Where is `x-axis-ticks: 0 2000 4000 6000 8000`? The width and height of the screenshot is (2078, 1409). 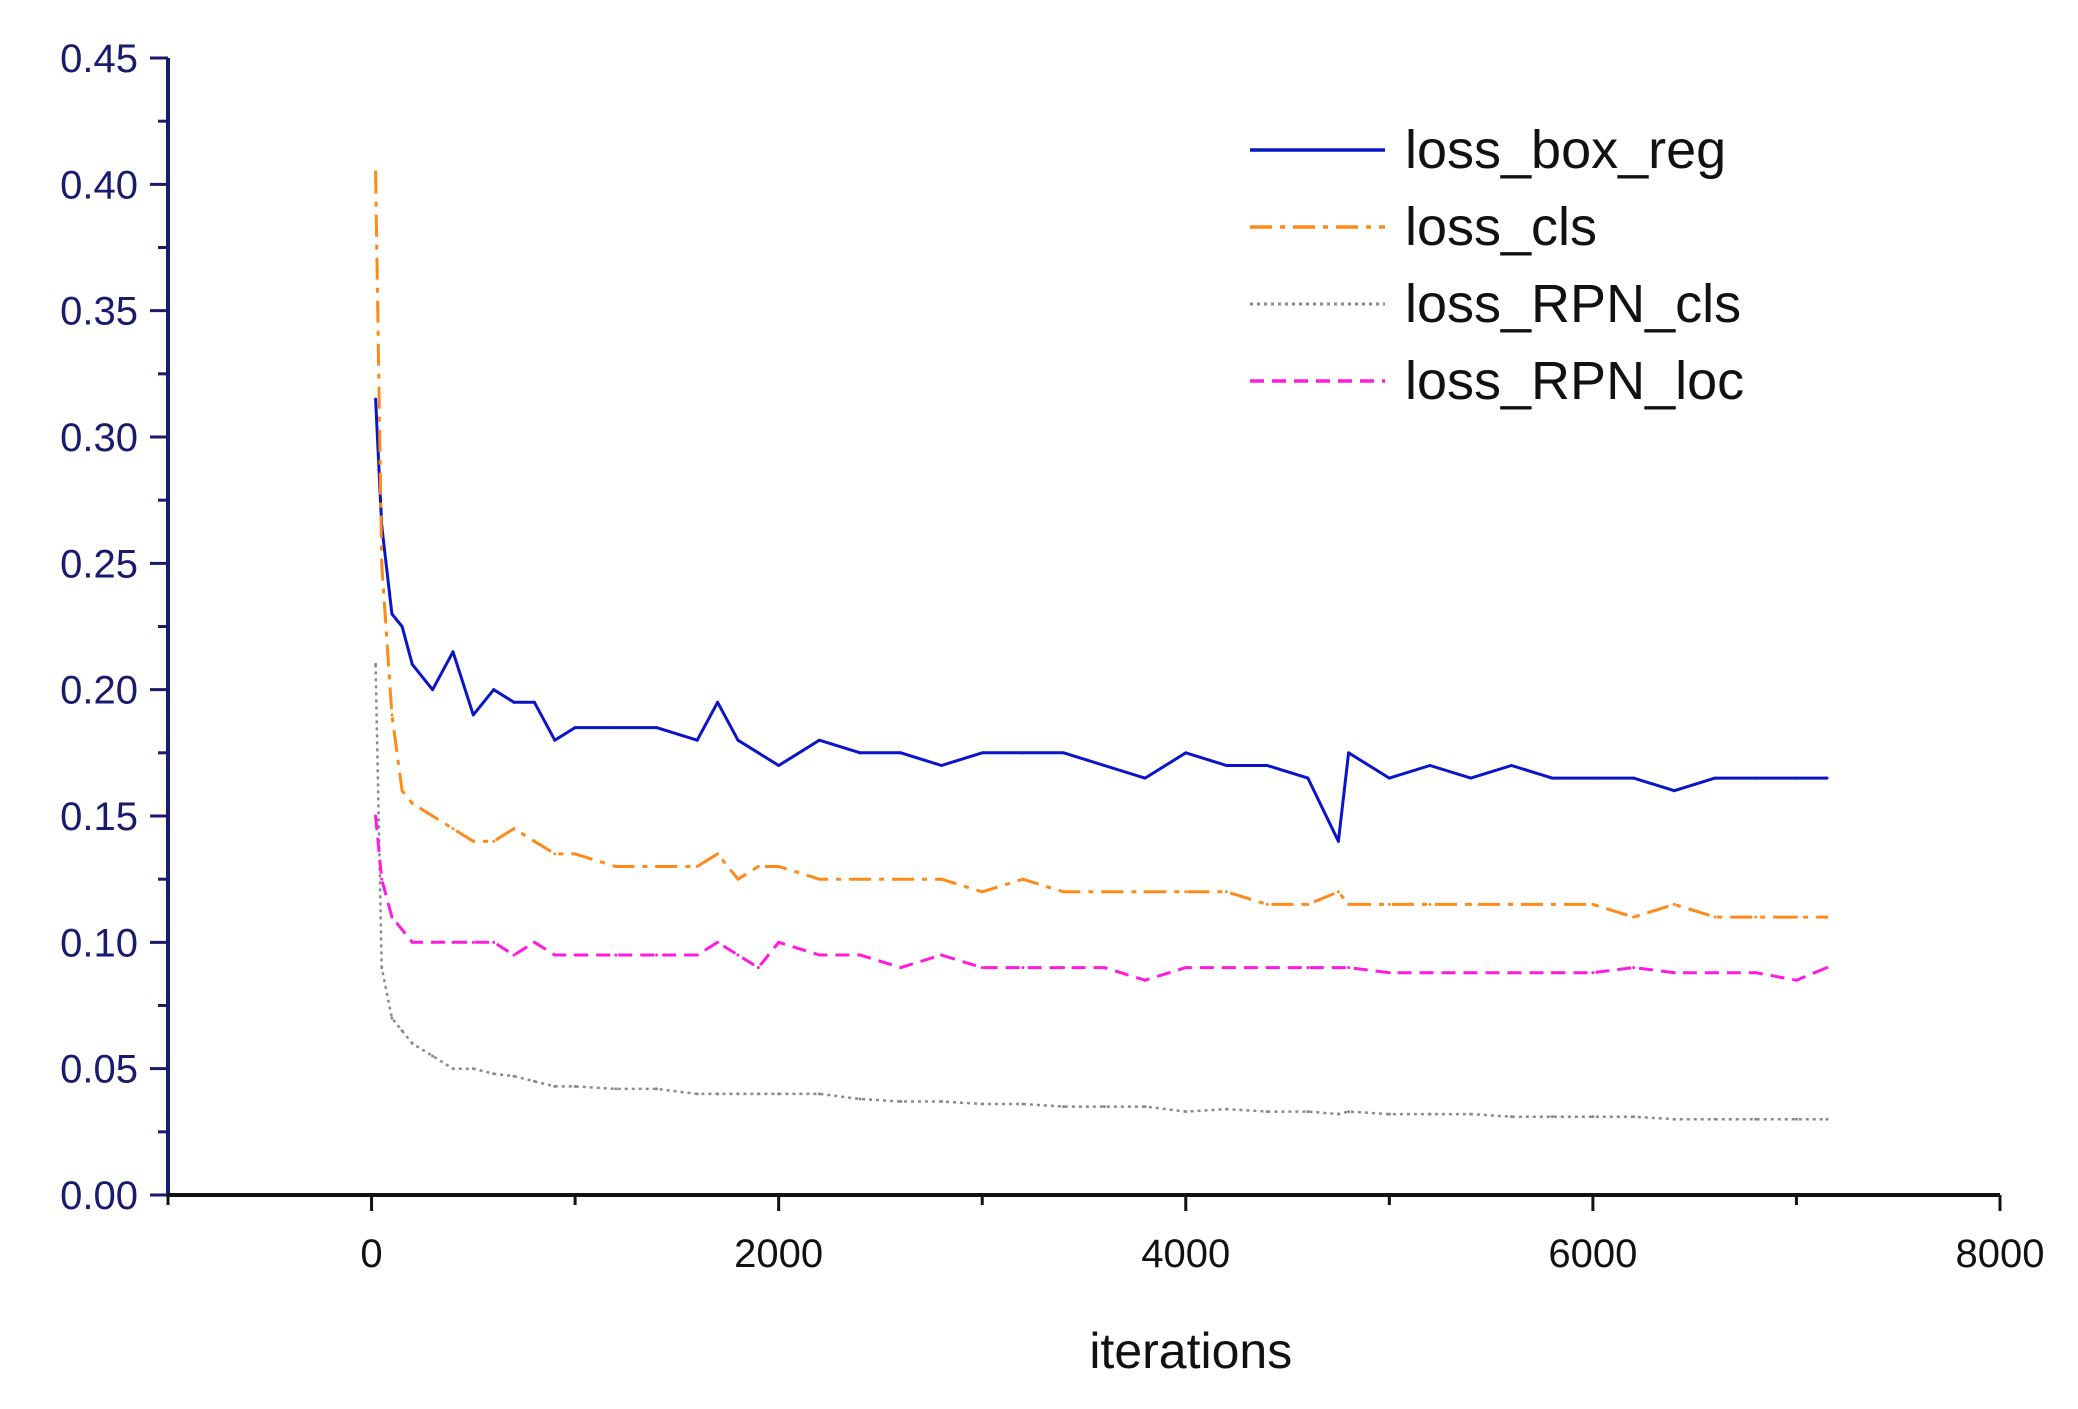
x-axis-ticks: 0 2000 4000 6000 8000 is located at coordinates (1105, 1235).